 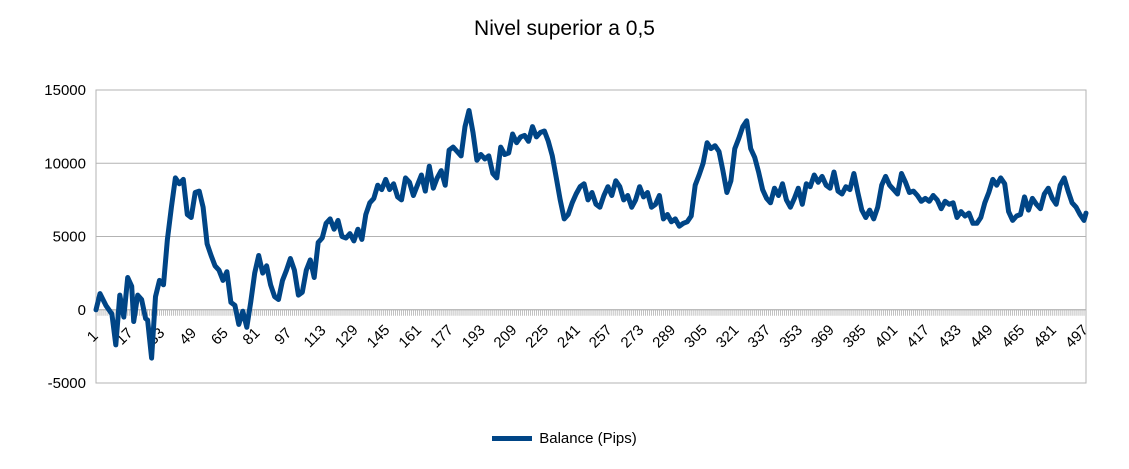 What do you see at coordinates (569, 337) in the screenshot?
I see `x-tick-label: 241` at bounding box center [569, 337].